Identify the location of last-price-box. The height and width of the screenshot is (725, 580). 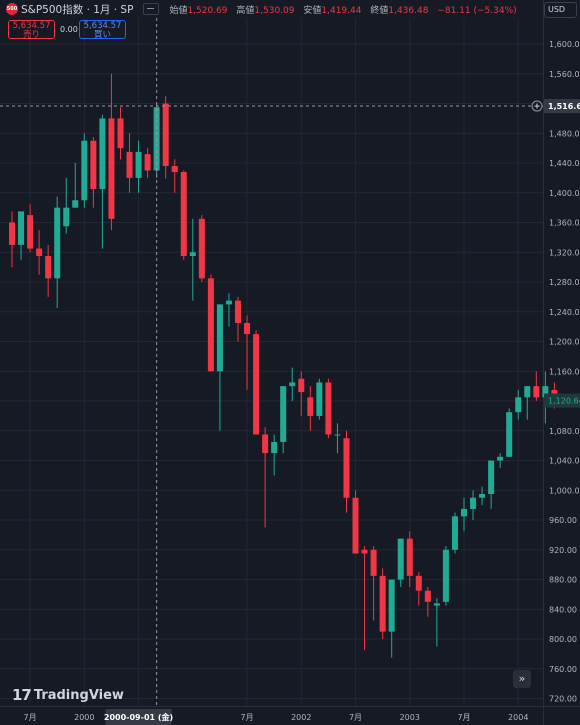
(562, 400).